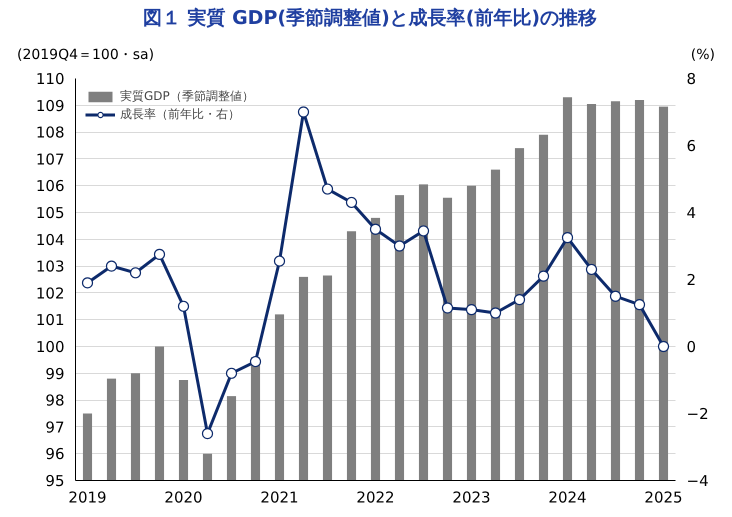 This screenshot has height=517, width=732. I want to click on y-tick-label: 106, so click(50, 186).